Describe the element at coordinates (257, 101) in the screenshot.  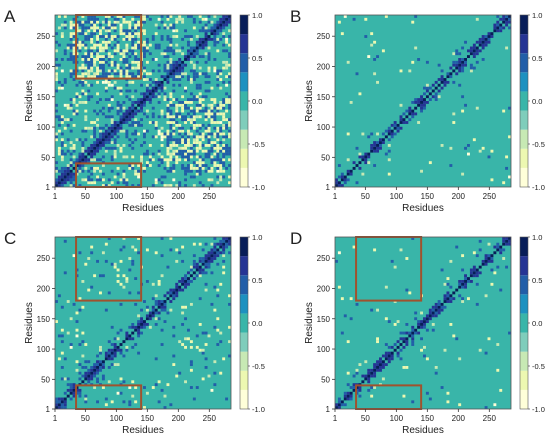
I see `colorbar-tick-label: 0.0` at that location.